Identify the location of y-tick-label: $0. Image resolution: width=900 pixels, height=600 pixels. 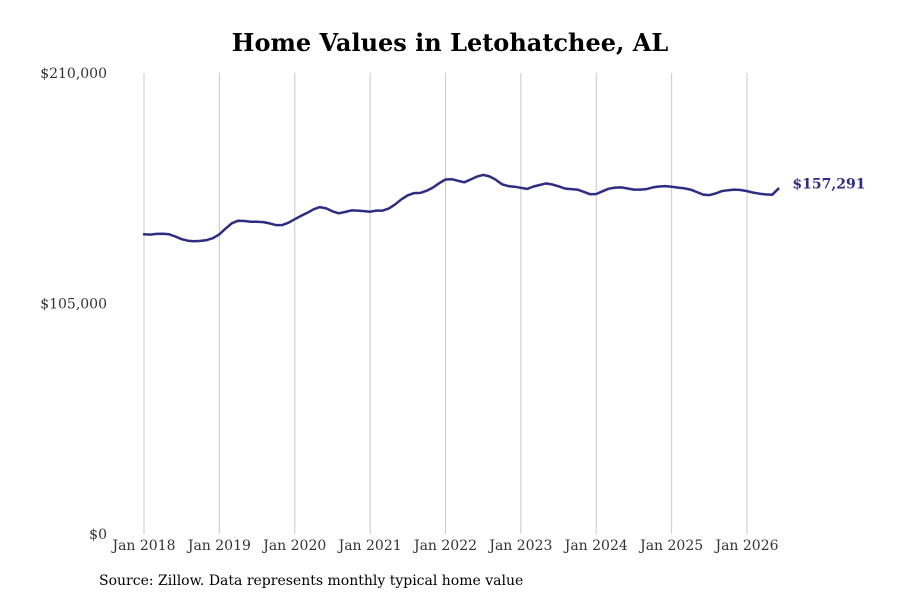
(98, 535).